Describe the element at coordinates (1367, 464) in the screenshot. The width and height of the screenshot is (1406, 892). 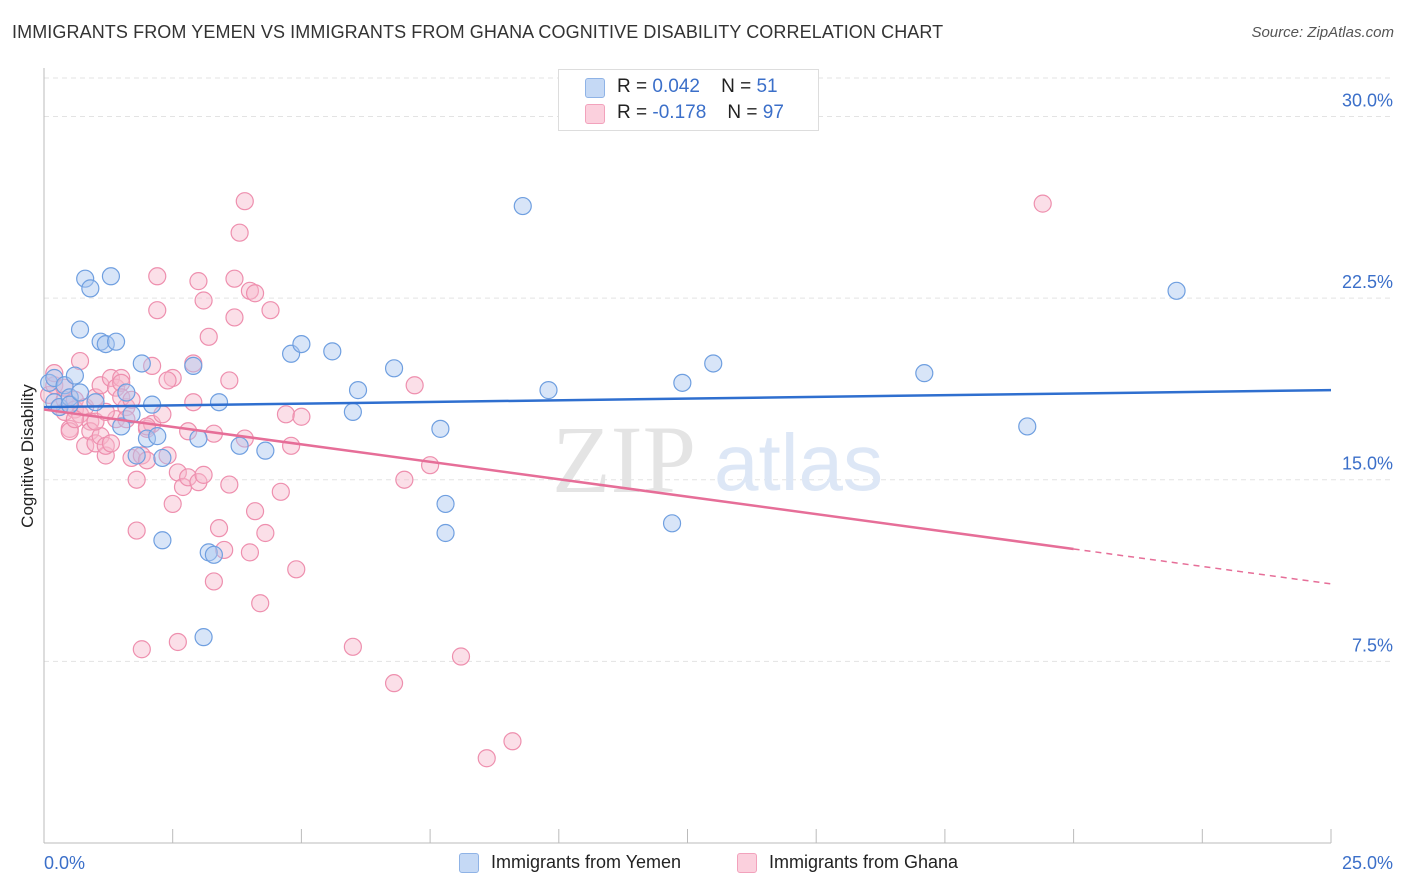
I see `y-tick-label: 15.0%` at that location.